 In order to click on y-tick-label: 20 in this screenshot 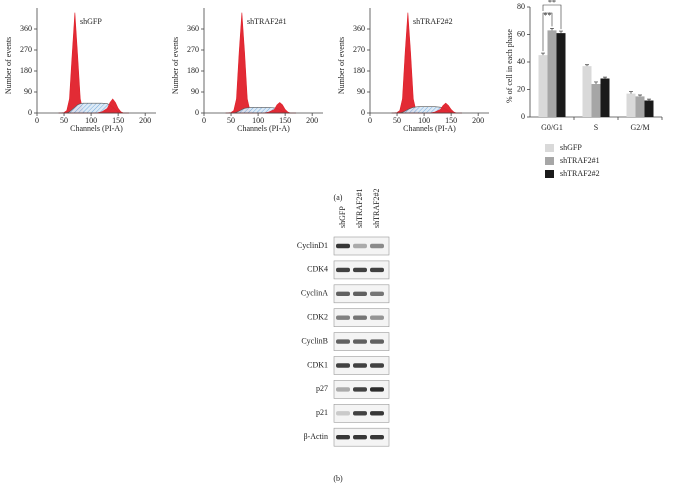, I will do `click(521, 88)`.